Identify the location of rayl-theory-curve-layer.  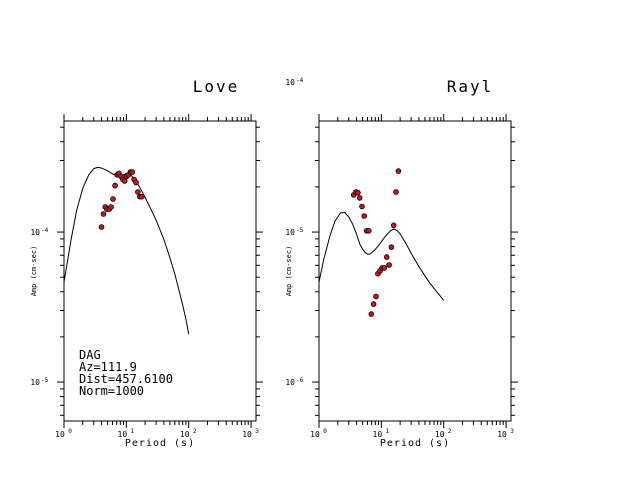
(381, 256).